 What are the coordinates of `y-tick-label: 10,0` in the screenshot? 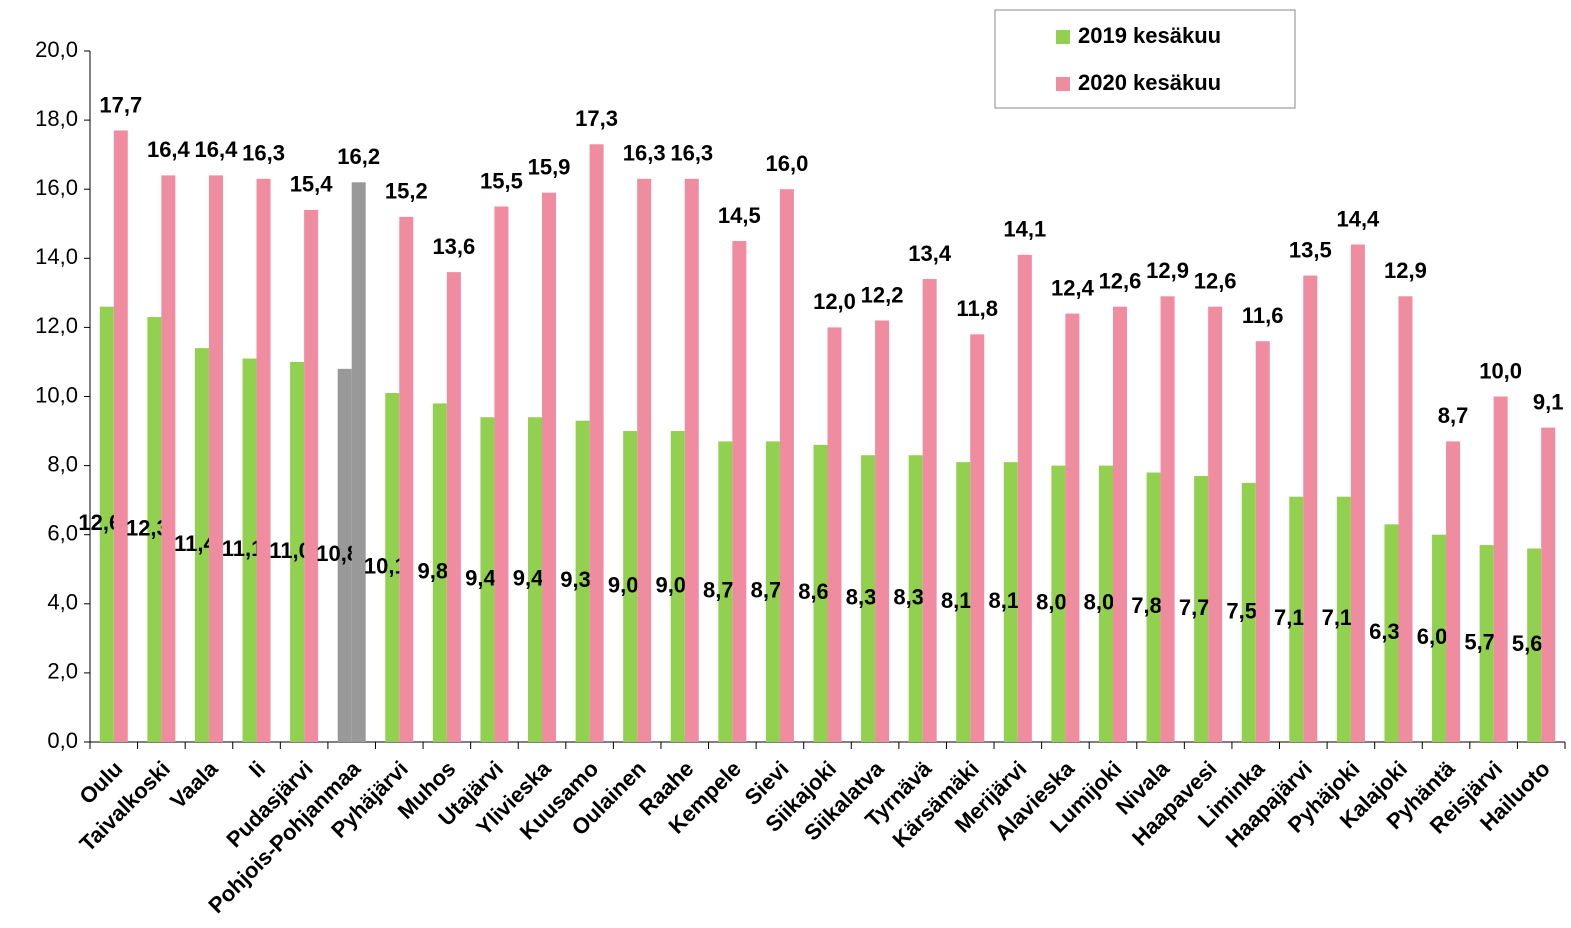 It's located at (56, 394).